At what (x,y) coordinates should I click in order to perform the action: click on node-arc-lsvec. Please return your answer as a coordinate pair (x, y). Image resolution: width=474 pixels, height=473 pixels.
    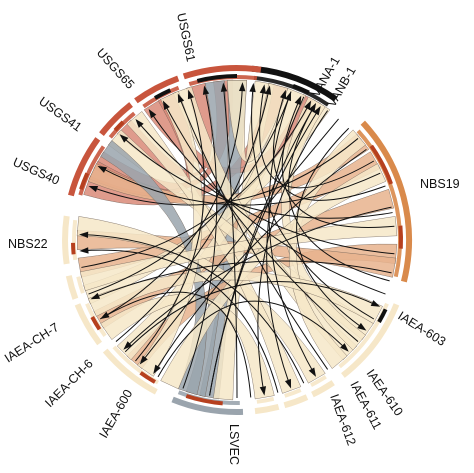
    Looking at the image, I should click on (207, 405).